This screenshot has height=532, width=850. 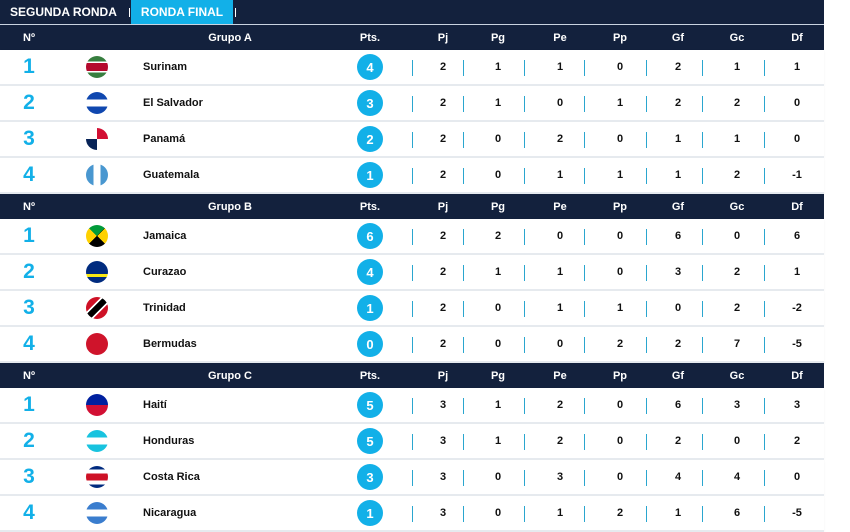 I want to click on team-name: Trinidad, so click(x=164, y=308).